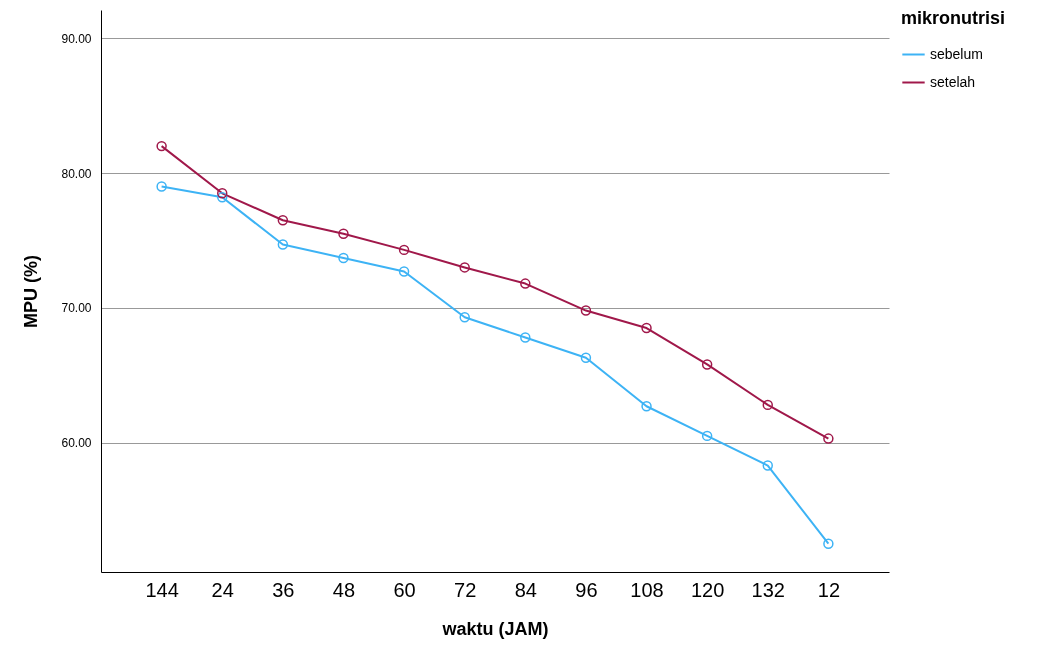 This screenshot has height=651, width=1038. Describe the element at coordinates (222, 589) in the screenshot. I see `x-tick-label: 24` at that location.